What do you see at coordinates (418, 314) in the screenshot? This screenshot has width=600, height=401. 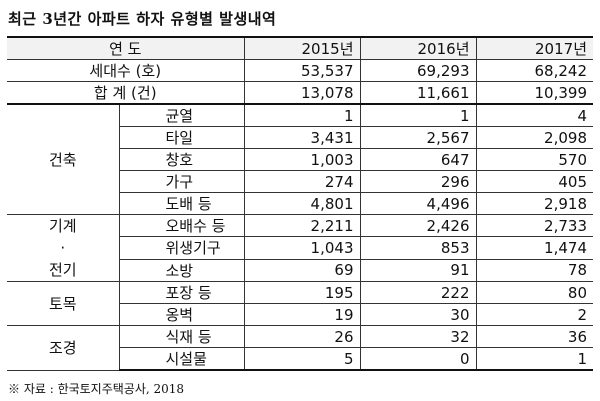 I see `defect-count: 30` at bounding box center [418, 314].